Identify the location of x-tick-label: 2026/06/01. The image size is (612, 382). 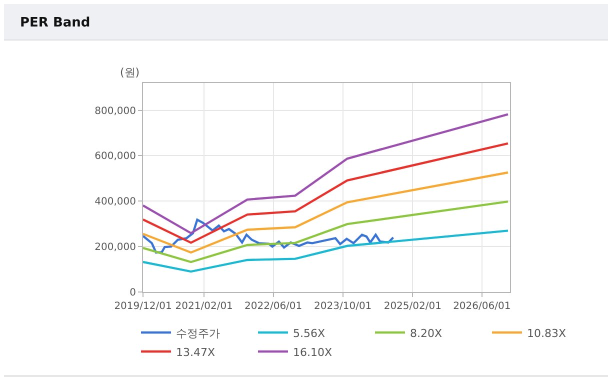
(482, 306).